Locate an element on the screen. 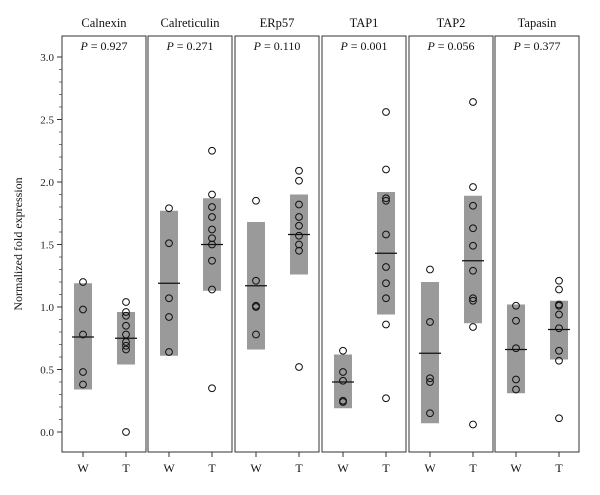  y-tick-label: 2.0 is located at coordinates (47, 183).